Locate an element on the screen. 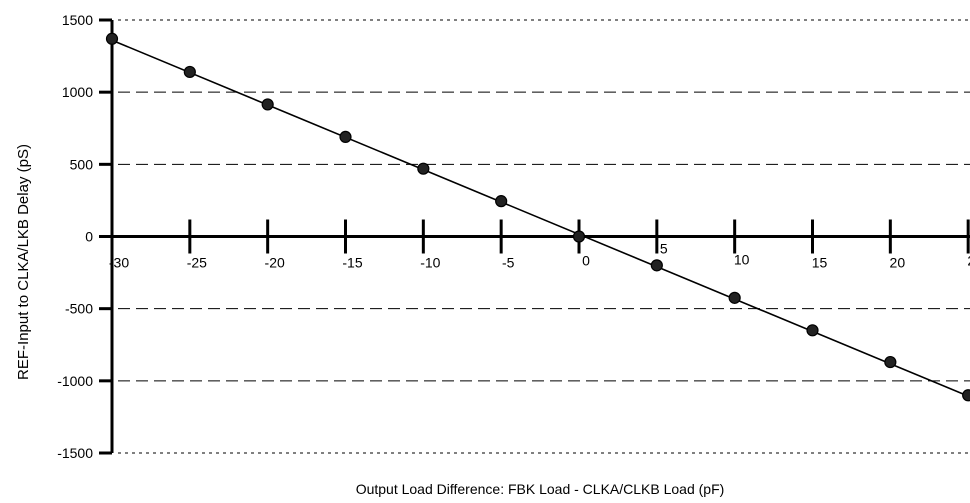 This screenshot has height=503, width=970. x-tick-label: 20 is located at coordinates (898, 263).